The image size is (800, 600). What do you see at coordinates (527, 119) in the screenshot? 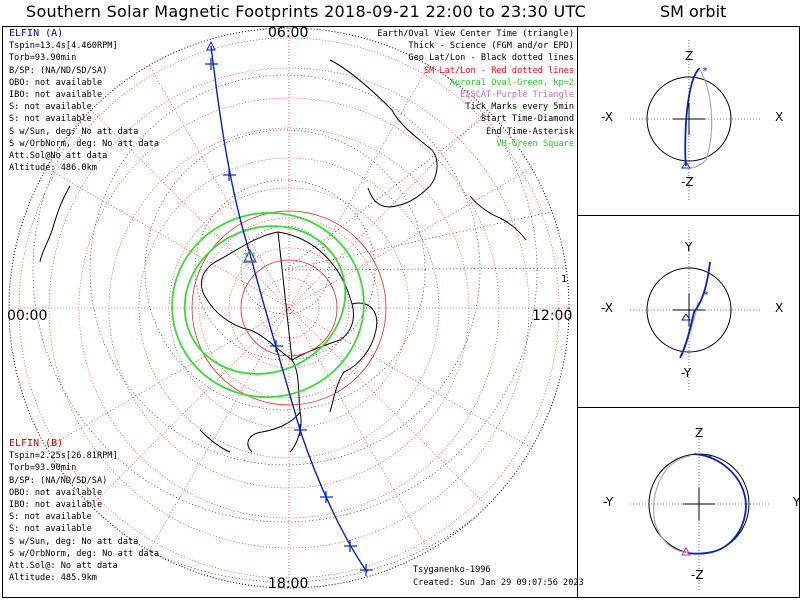
I see `legend-item: Start Time-Diamond` at bounding box center [527, 119].